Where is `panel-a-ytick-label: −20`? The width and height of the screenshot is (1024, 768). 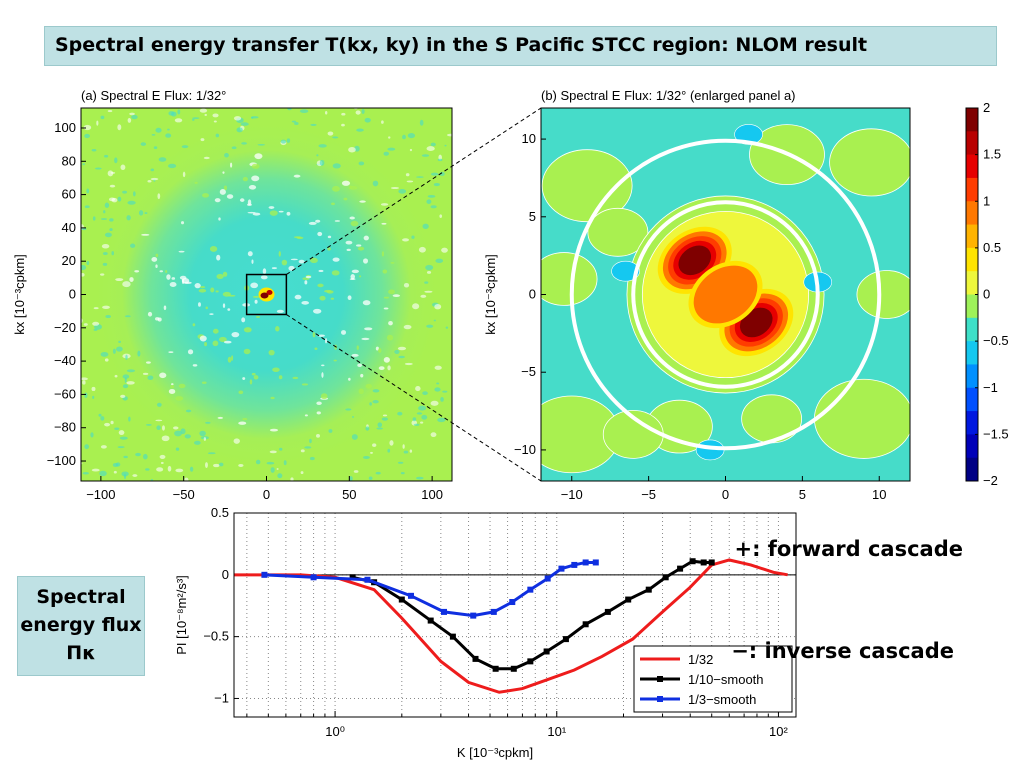
panel-a-ytick-label: −20 is located at coordinates (65, 327).